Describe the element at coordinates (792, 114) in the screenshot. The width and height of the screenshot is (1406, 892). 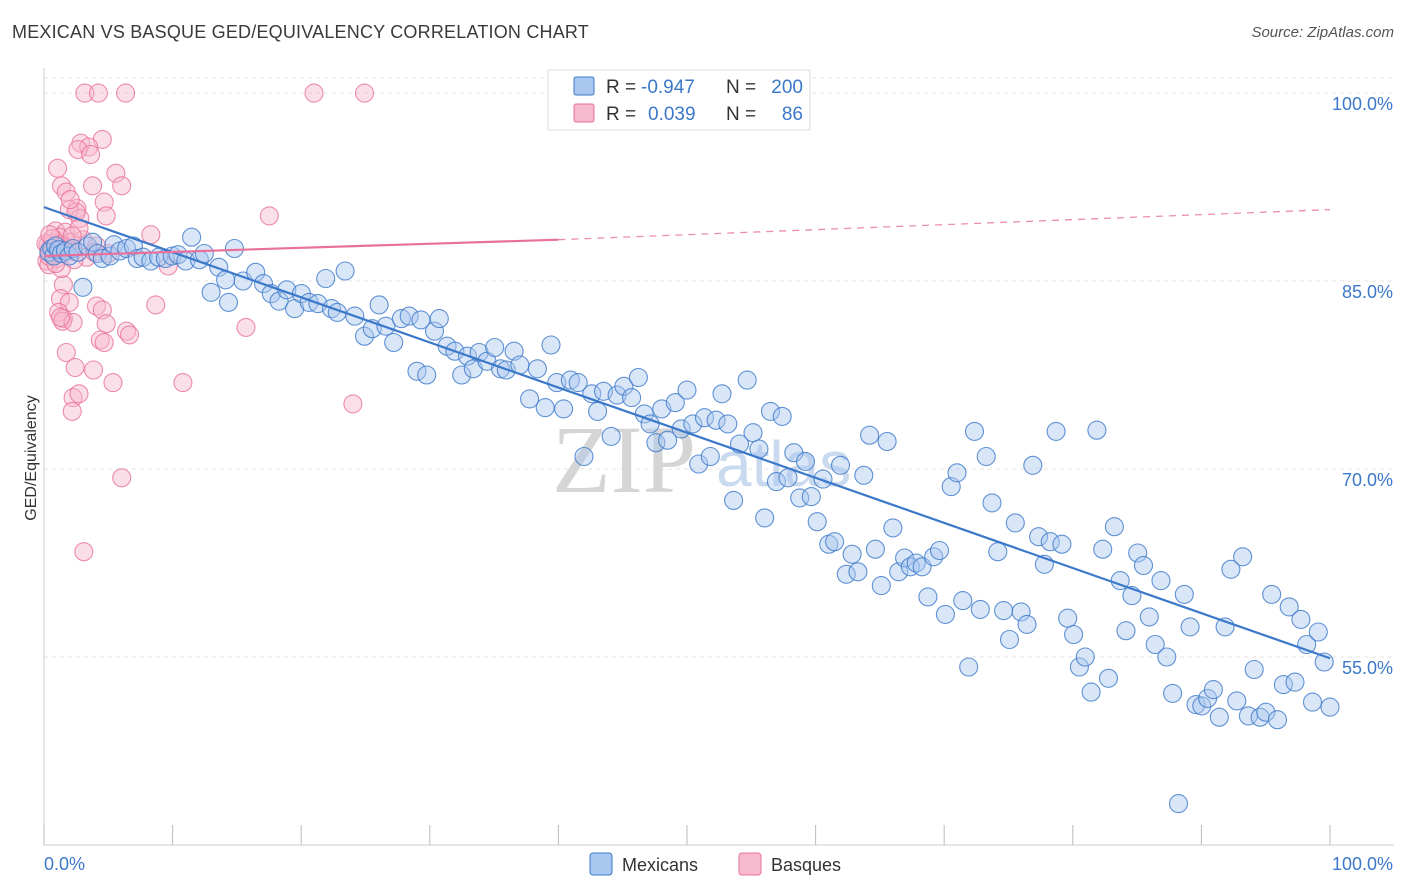
I see `legend-n-value-2: 86` at that location.